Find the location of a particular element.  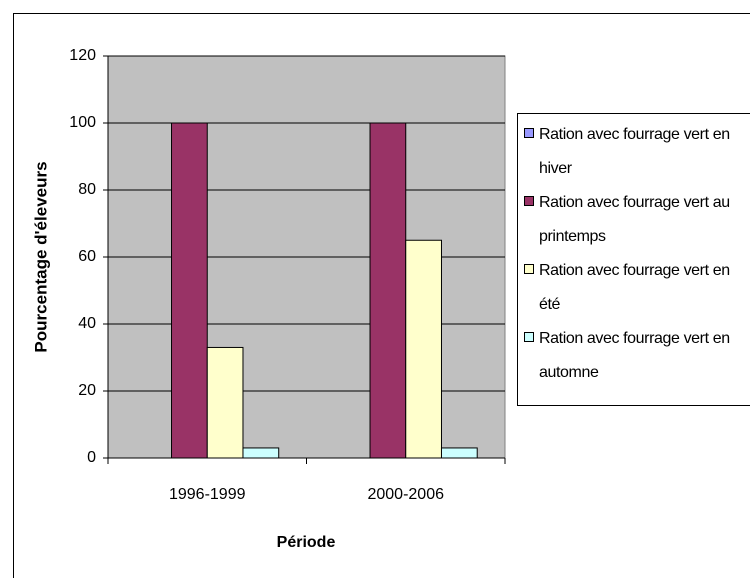

legend-label: Ration avec fourrage vert en hiver is located at coordinates (644, 152).